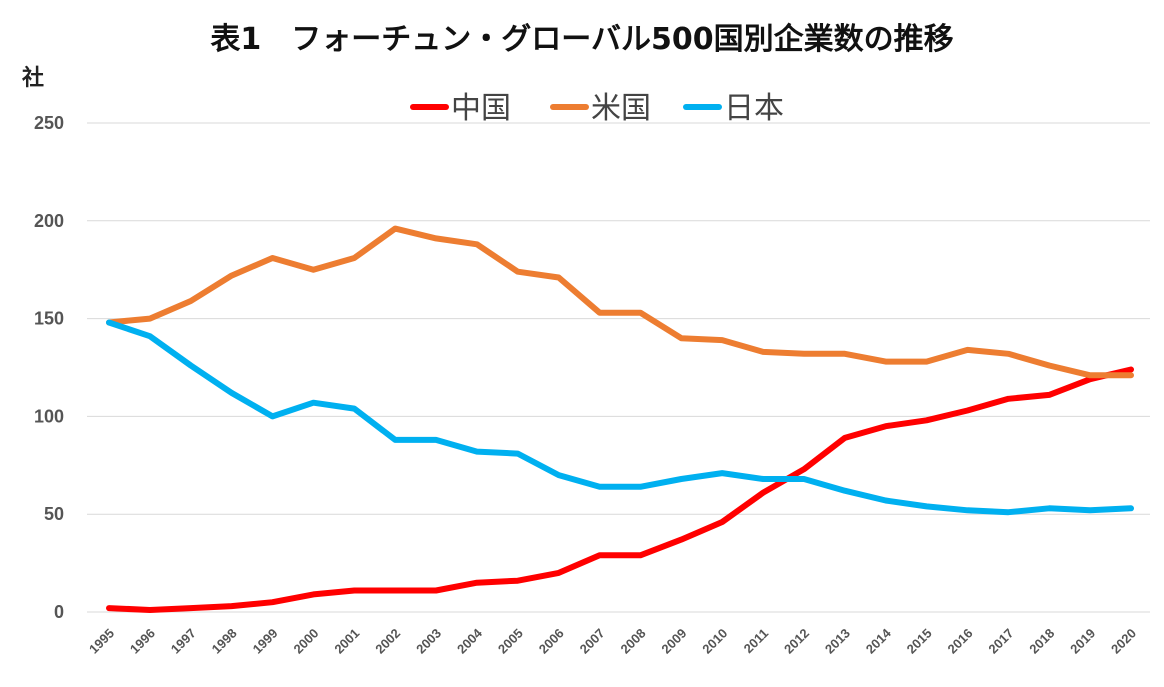  I want to click on x-tick-label: 2003, so click(428, 641).